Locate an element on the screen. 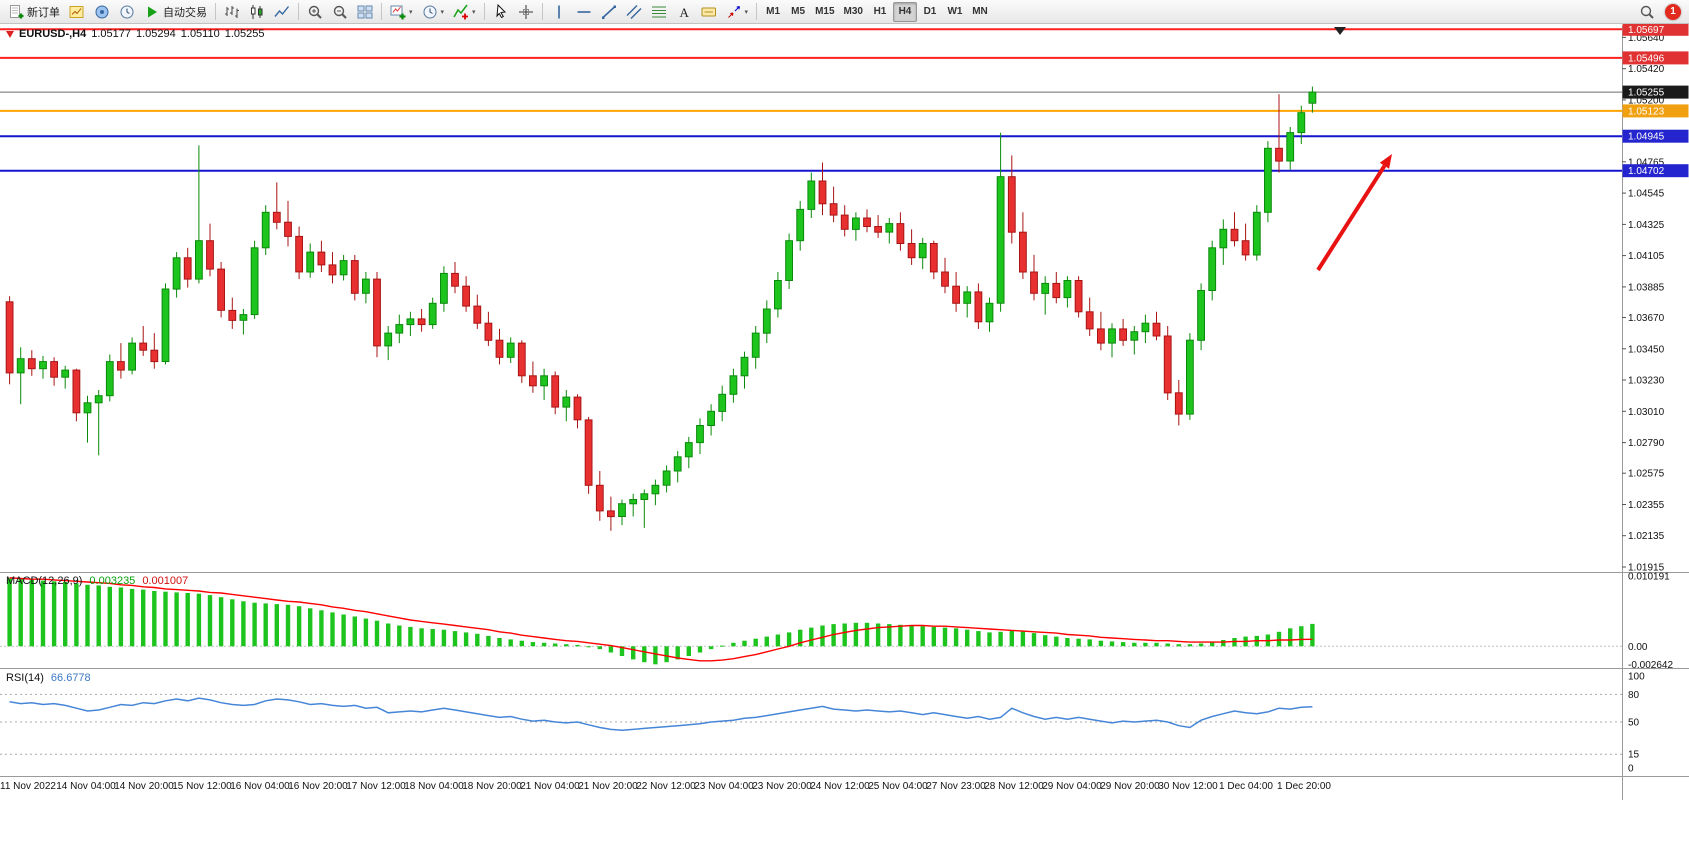  svg-text: 0 is located at coordinates (1631, 769).